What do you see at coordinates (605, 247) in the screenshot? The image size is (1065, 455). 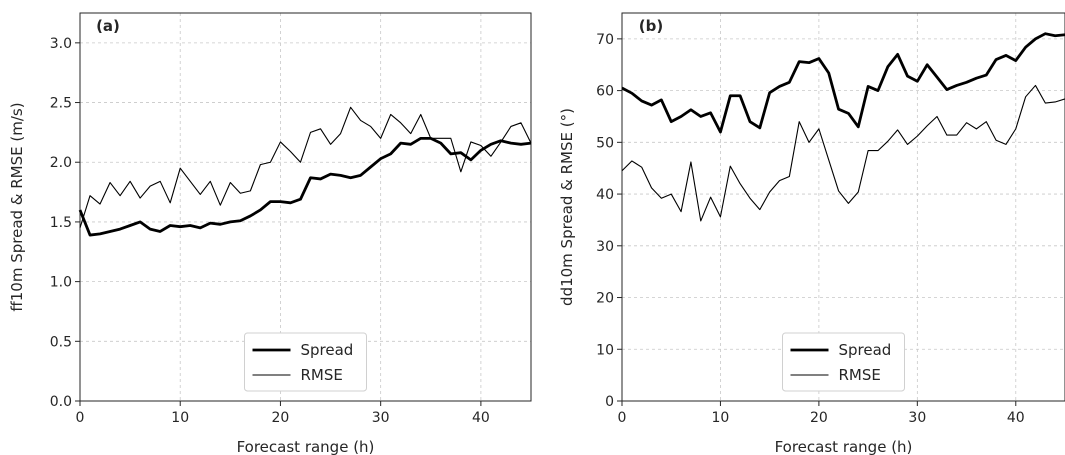 I see `y-tick-label: 30` at bounding box center [605, 247].